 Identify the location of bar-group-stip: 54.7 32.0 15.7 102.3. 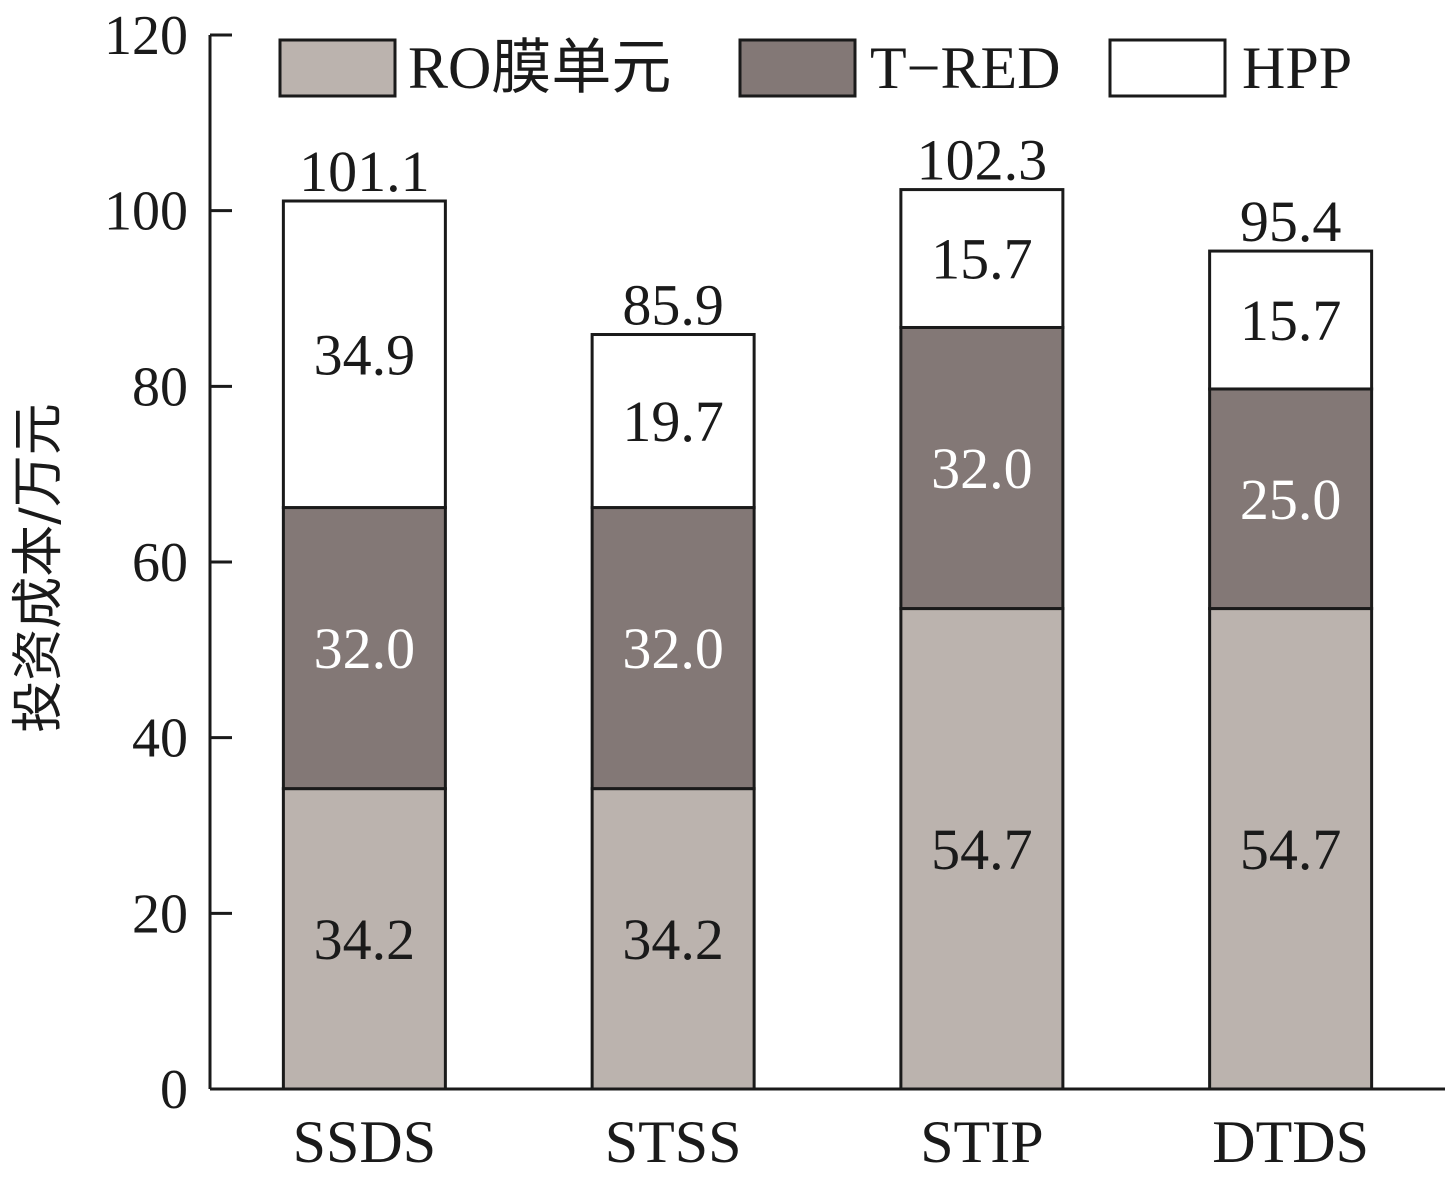
(982, 609).